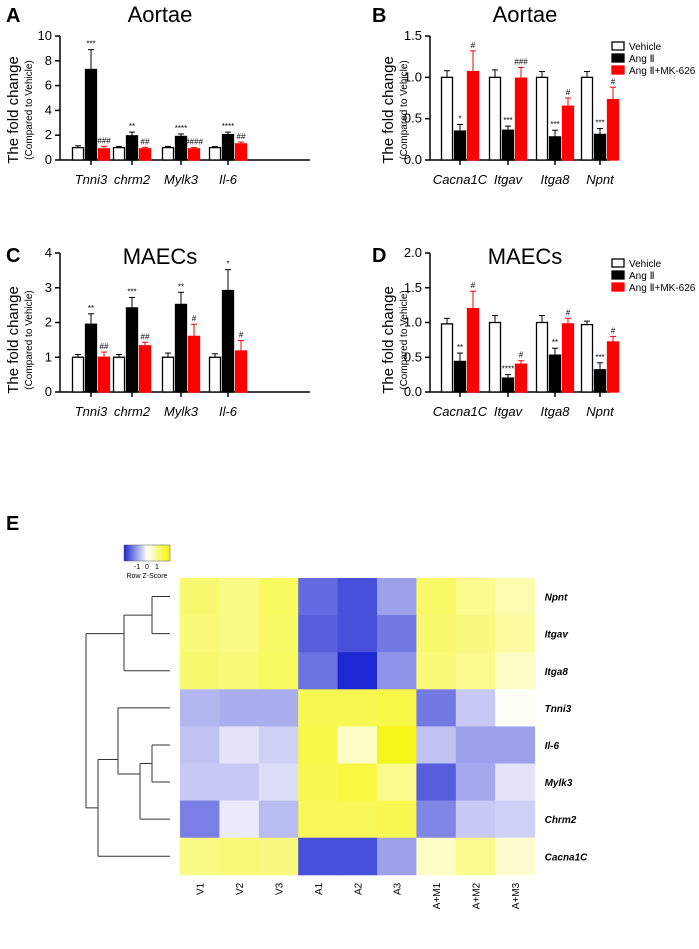 Image resolution: width=699 pixels, height=949 pixels. I want to click on panel-b-ylabel: The fold change, so click(388, 110).